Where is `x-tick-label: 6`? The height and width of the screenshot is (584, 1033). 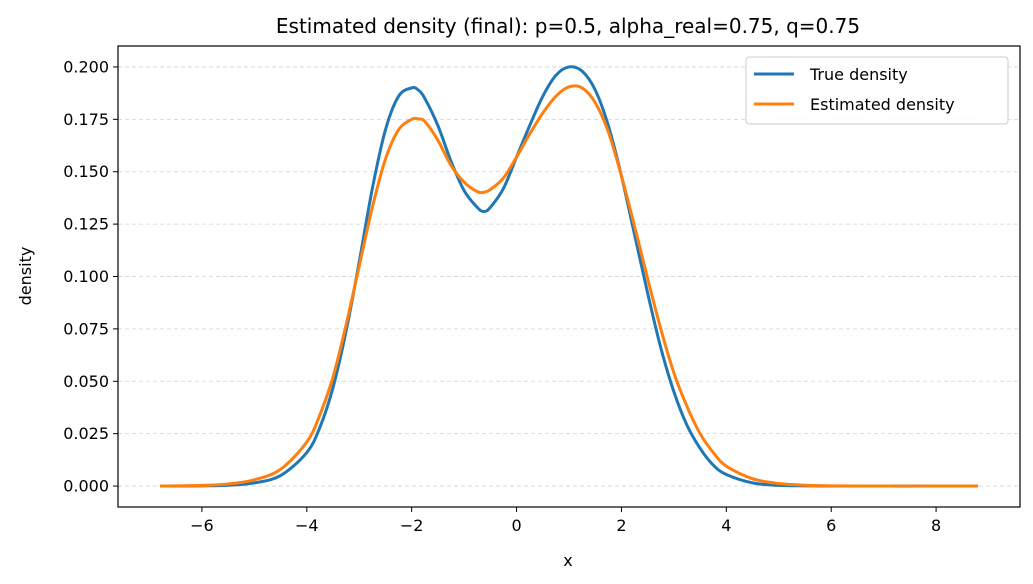 x-tick-label: 6 is located at coordinates (831, 525).